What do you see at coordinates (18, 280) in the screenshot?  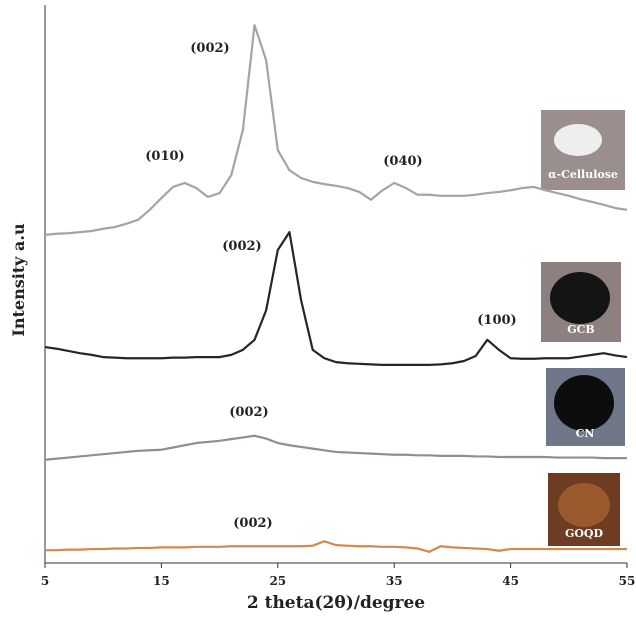 I see `y-axis-label: Intensity a.u` at bounding box center [18, 280].